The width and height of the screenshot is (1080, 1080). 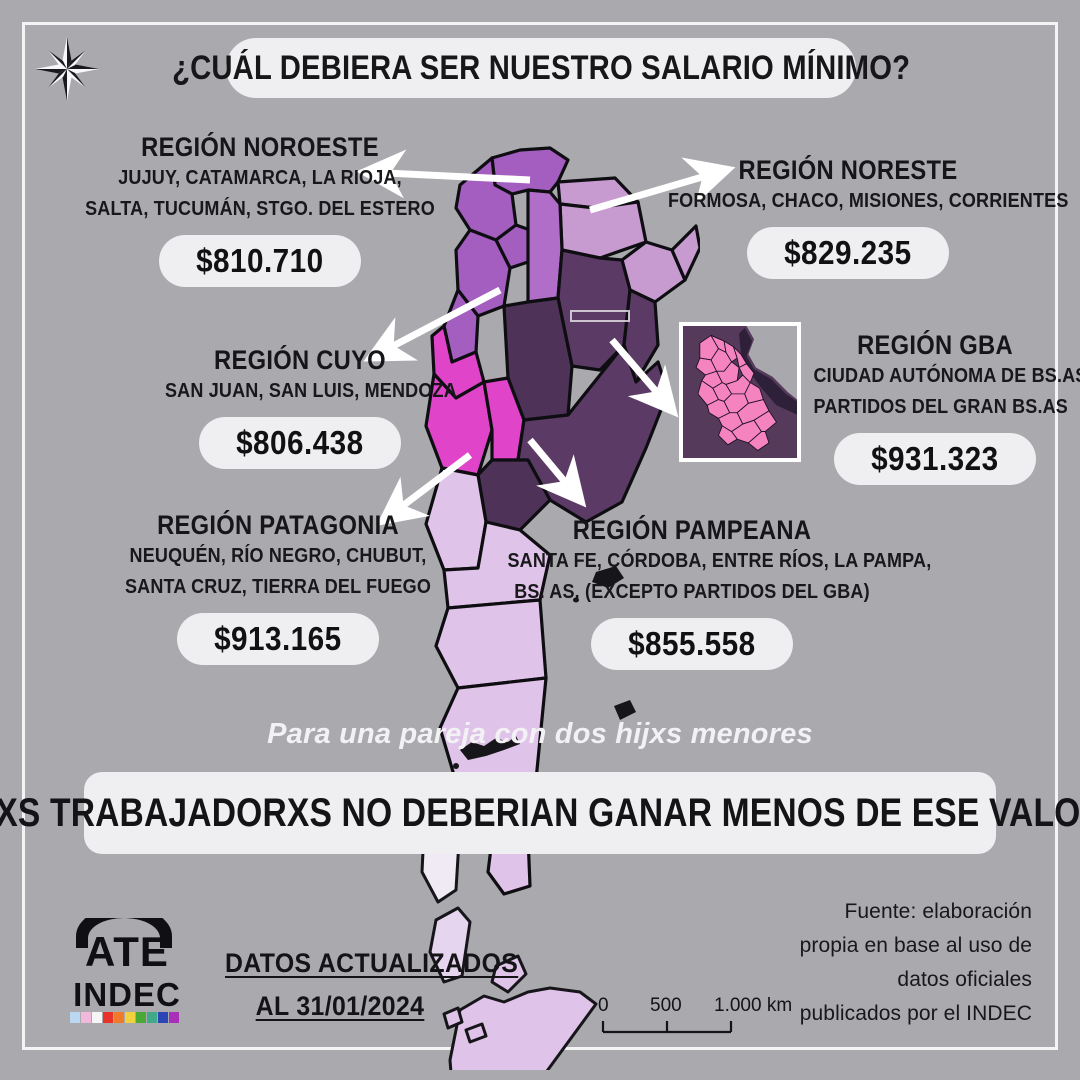 What do you see at coordinates (367, 985) in the screenshot?
I see `update-note: DATOS ACTUALIZADOS AL 31/01/2024` at bounding box center [367, 985].